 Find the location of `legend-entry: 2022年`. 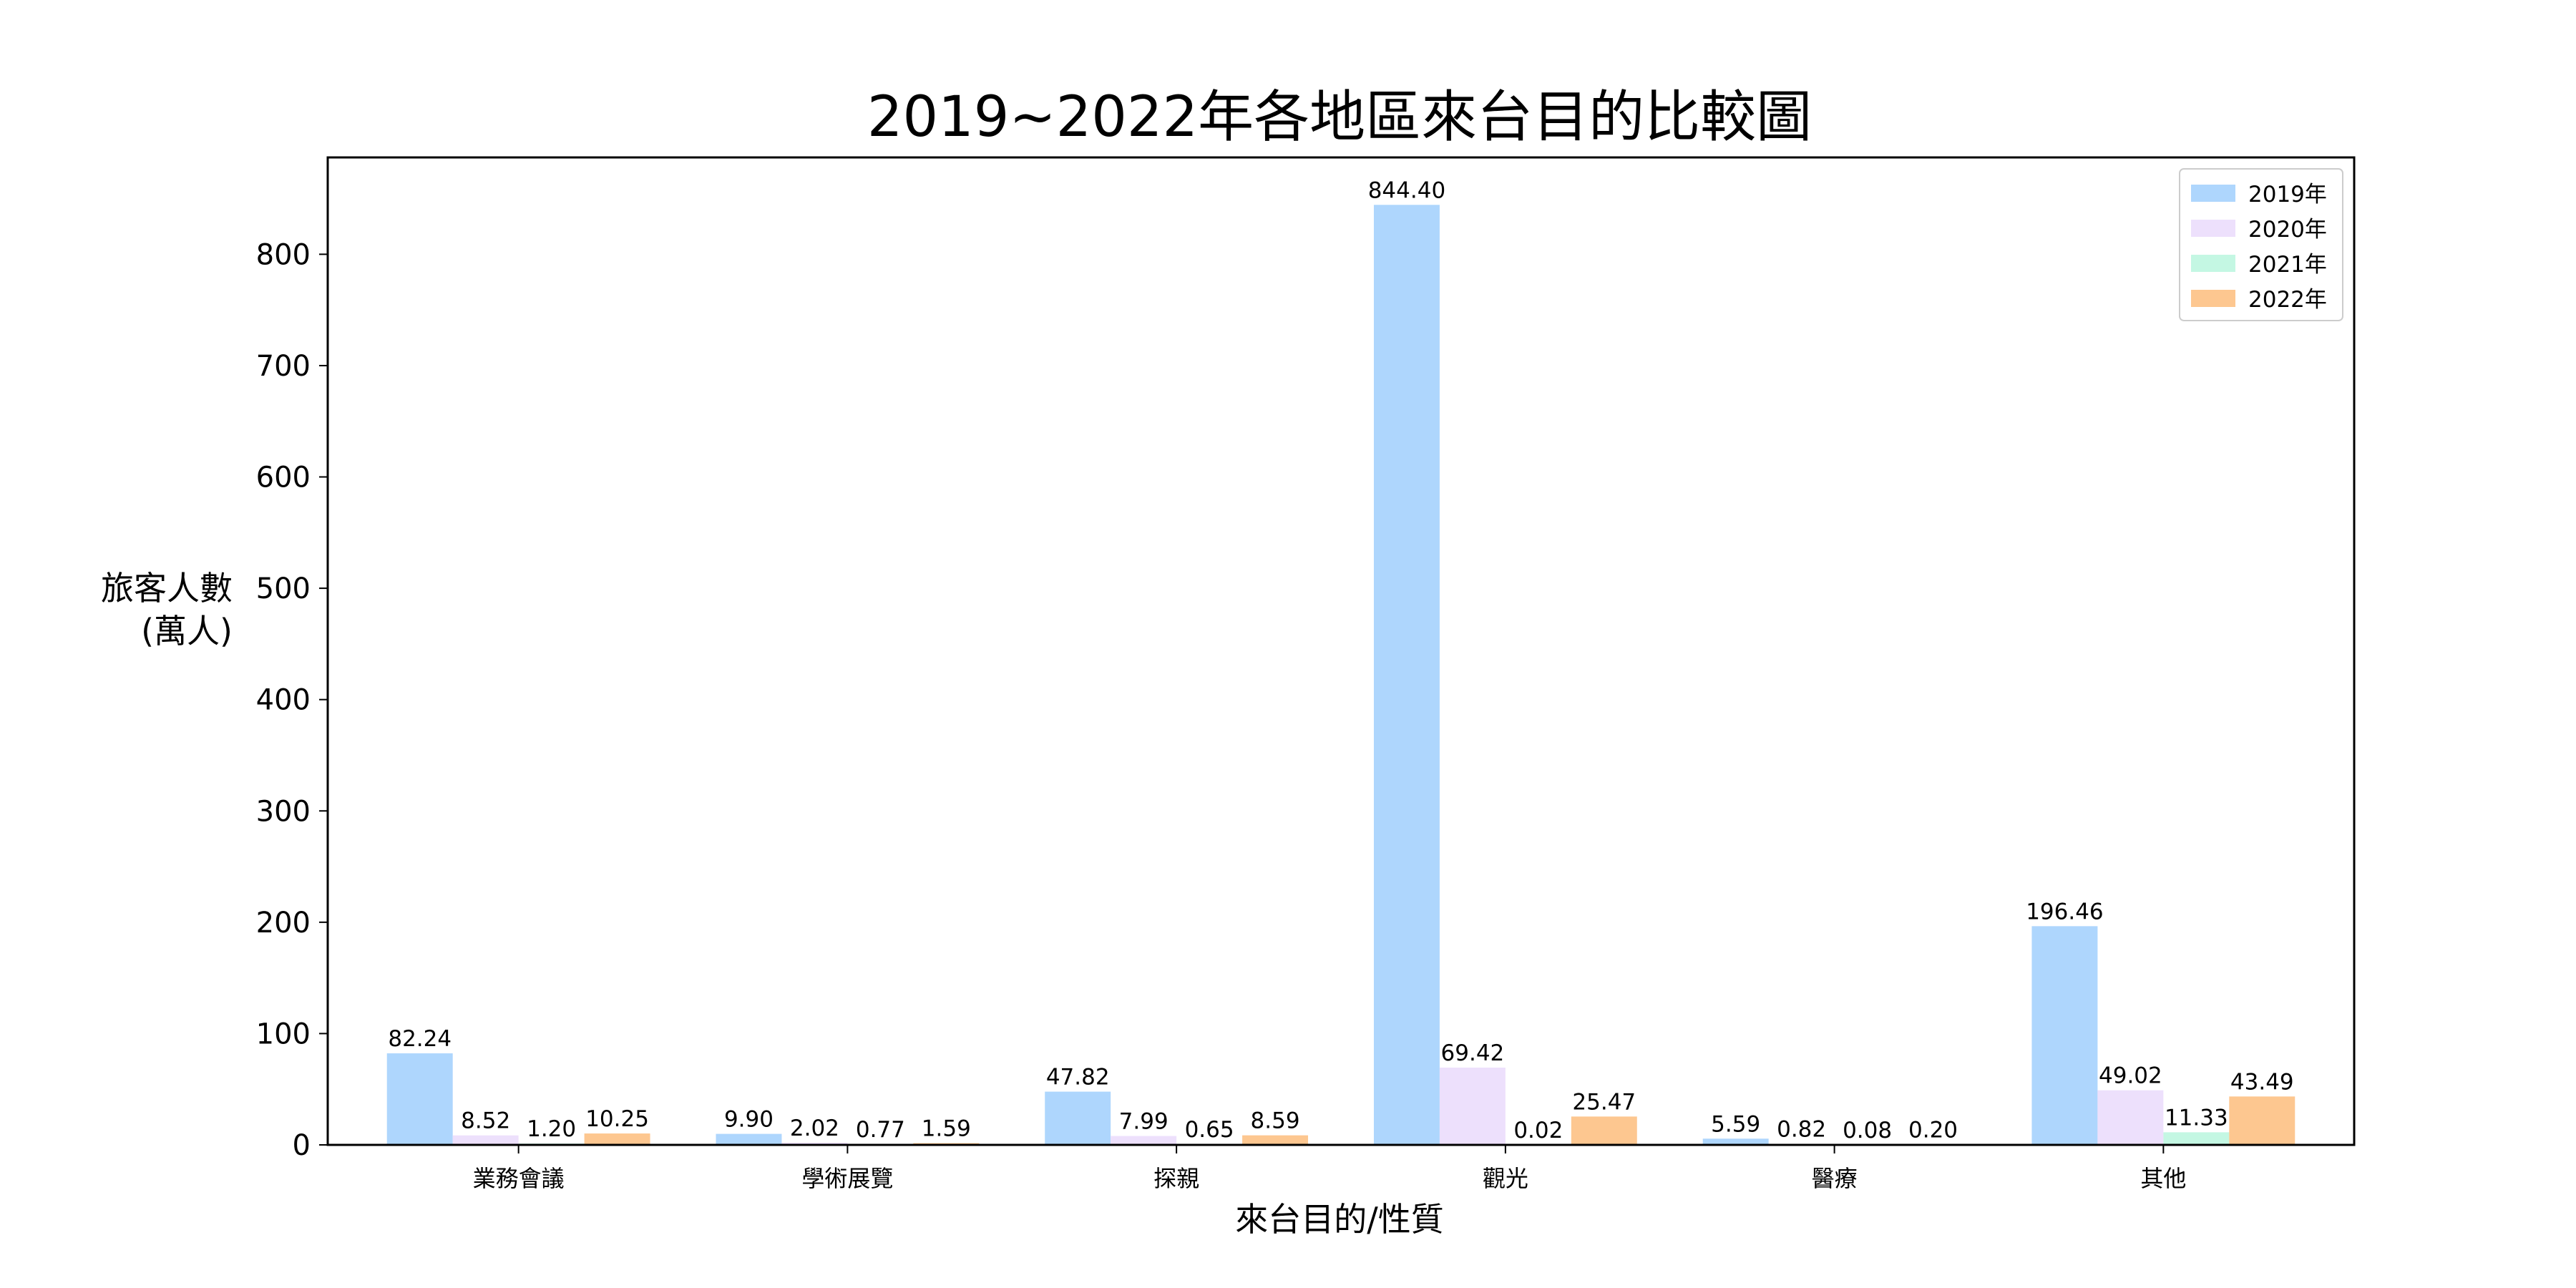

legend-entry: 2022年 is located at coordinates (2287, 300).